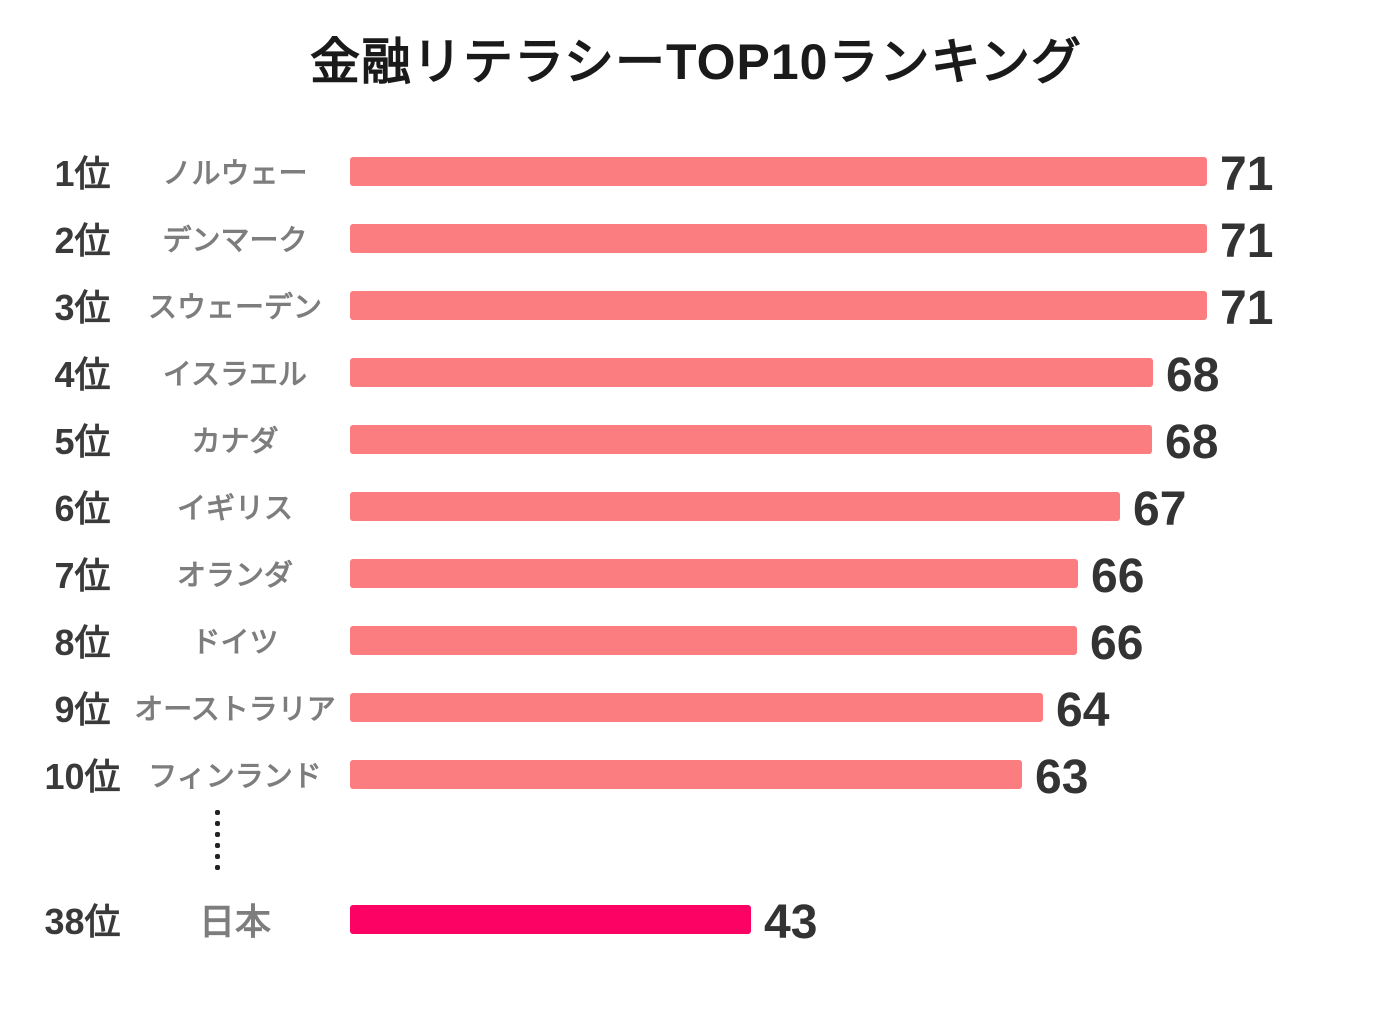 The height and width of the screenshot is (1018, 1392). What do you see at coordinates (234, 509) in the screenshot?
I see `country-label: イギリス` at bounding box center [234, 509].